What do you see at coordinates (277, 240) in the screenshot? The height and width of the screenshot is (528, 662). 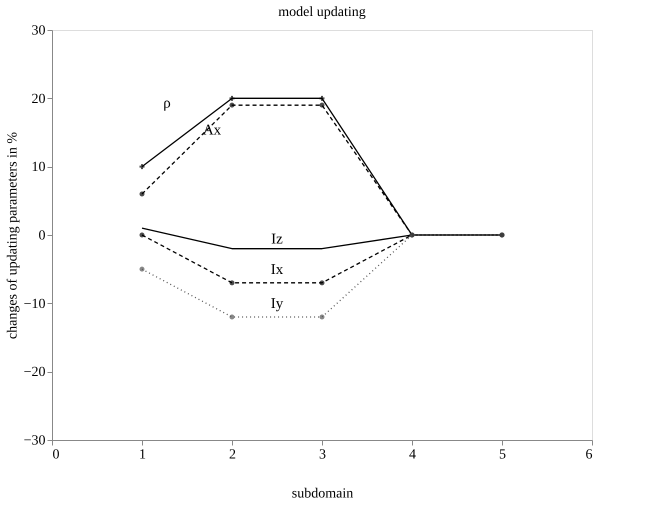 I see `series-label: Iz` at bounding box center [277, 240].